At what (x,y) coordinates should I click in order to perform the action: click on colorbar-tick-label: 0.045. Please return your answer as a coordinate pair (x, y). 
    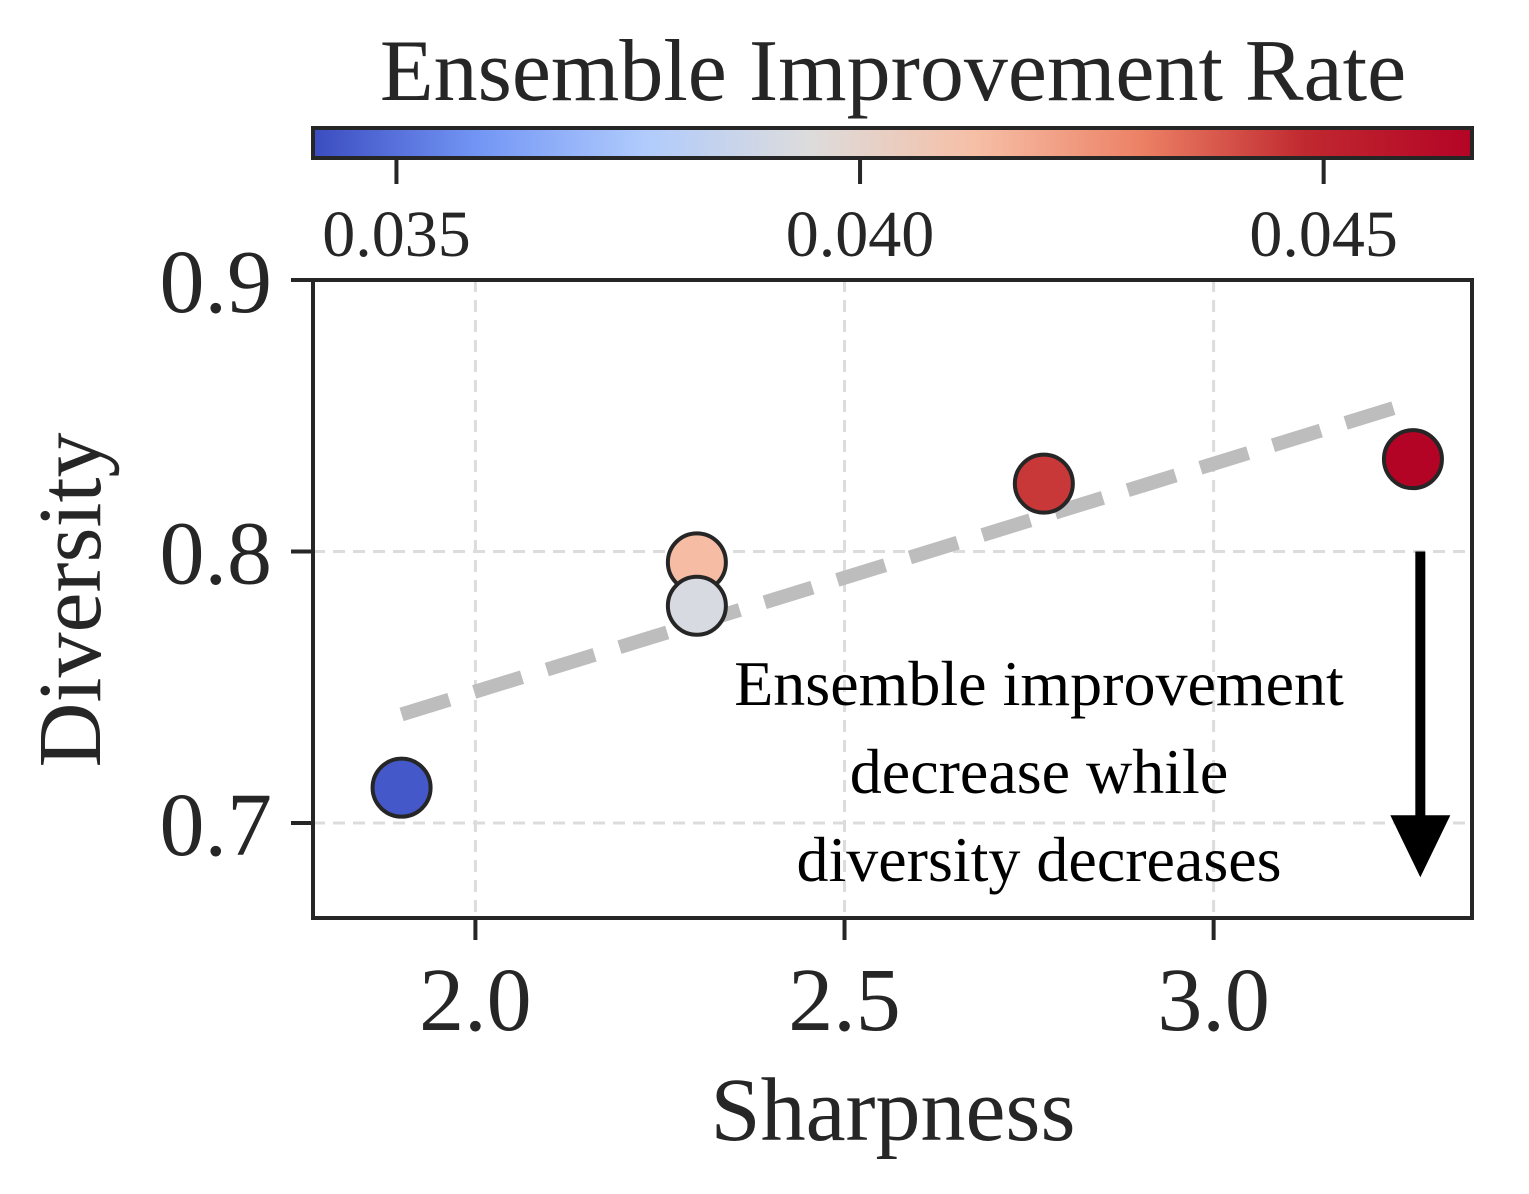
    Looking at the image, I should click on (1323, 234).